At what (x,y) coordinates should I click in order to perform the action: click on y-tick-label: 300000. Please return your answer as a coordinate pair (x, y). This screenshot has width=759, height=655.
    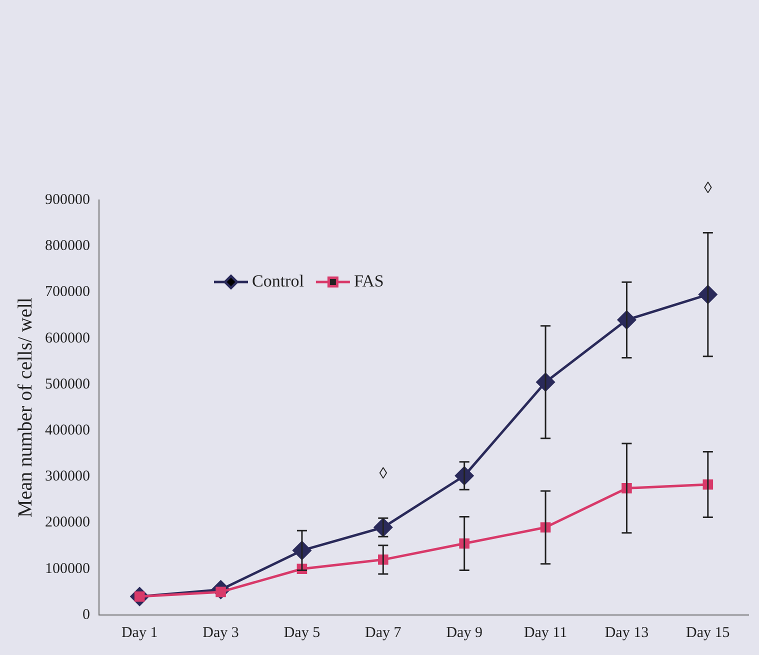
    Looking at the image, I should click on (67, 476).